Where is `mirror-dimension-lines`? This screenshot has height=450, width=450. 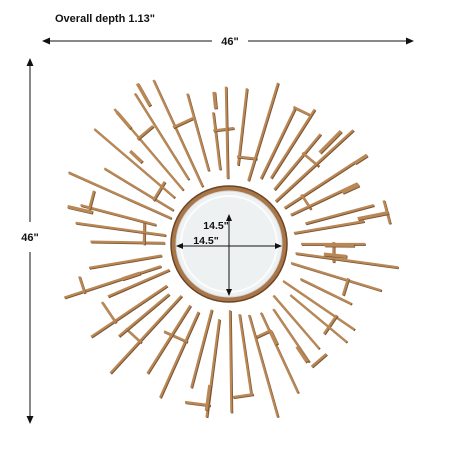
mirror-dimension-lines is located at coordinates (229, 255).